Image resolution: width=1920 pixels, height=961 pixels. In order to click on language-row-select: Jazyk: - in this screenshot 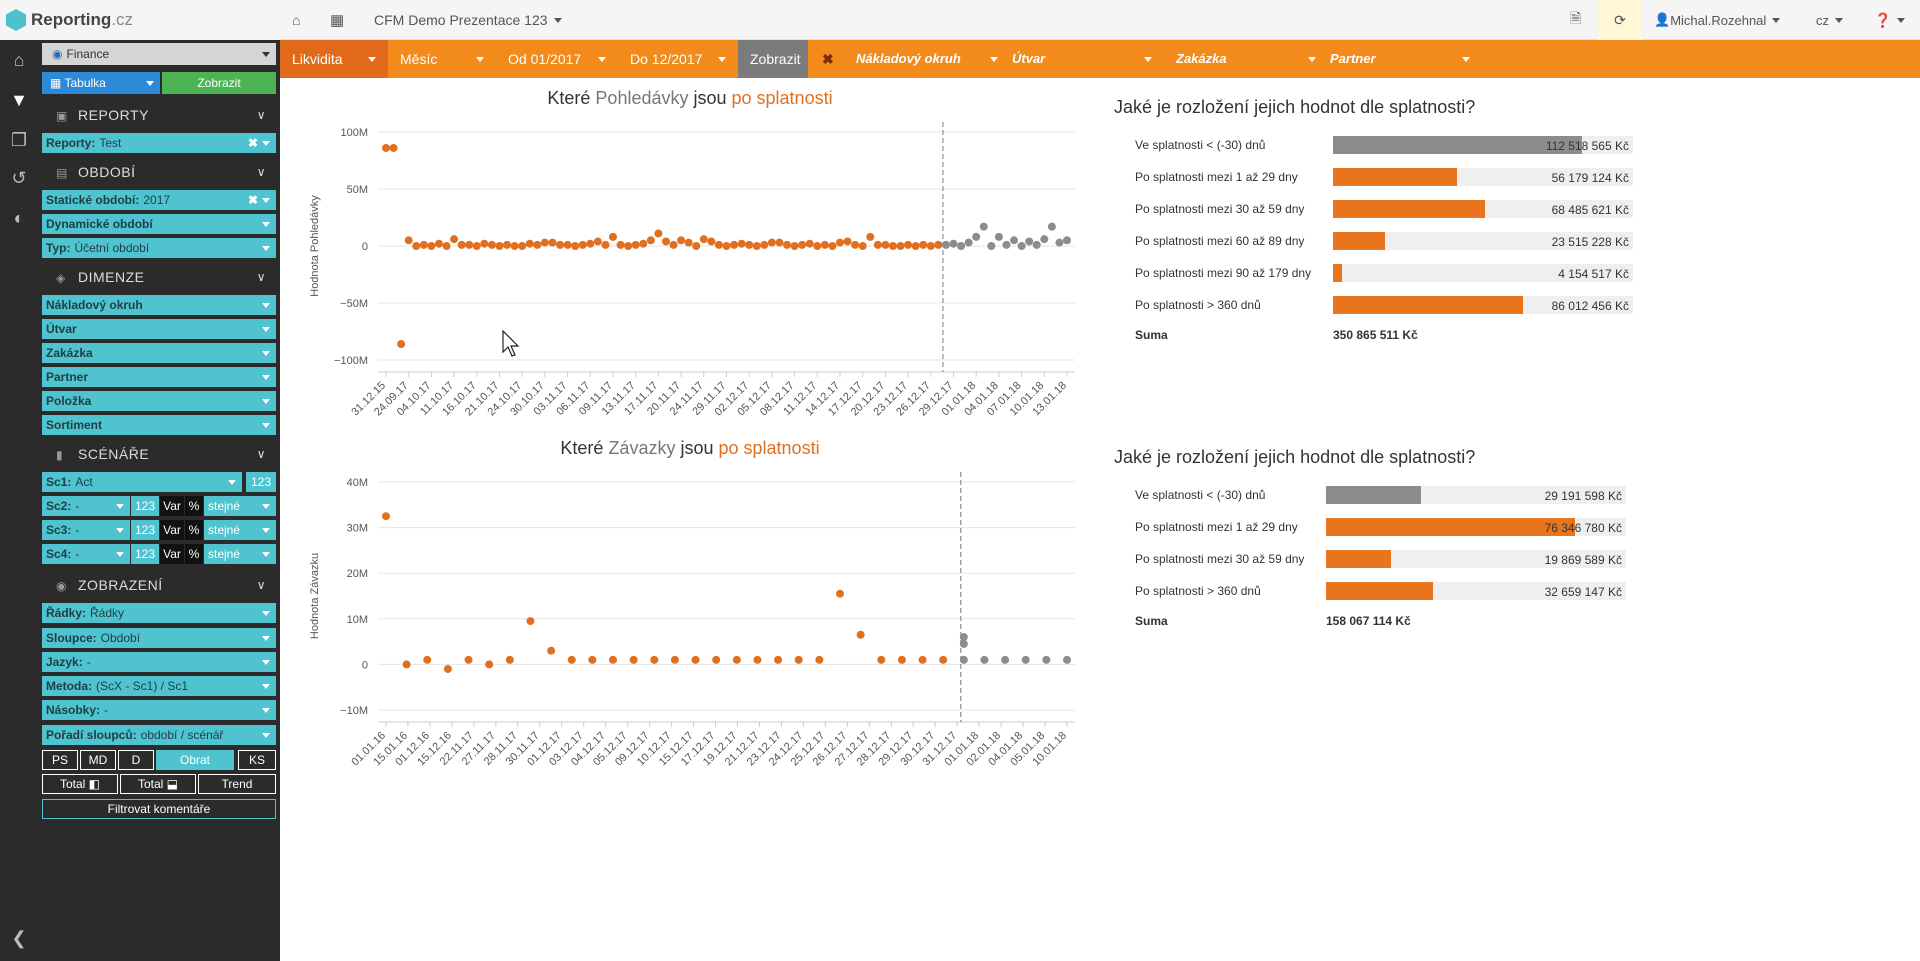, I will do `click(159, 662)`.